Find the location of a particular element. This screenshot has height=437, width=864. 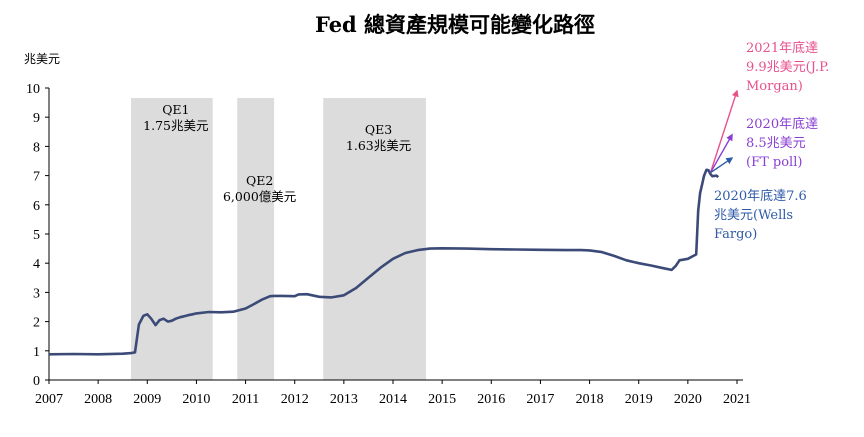

forecast-label: 2020年底達 is located at coordinates (782, 124).